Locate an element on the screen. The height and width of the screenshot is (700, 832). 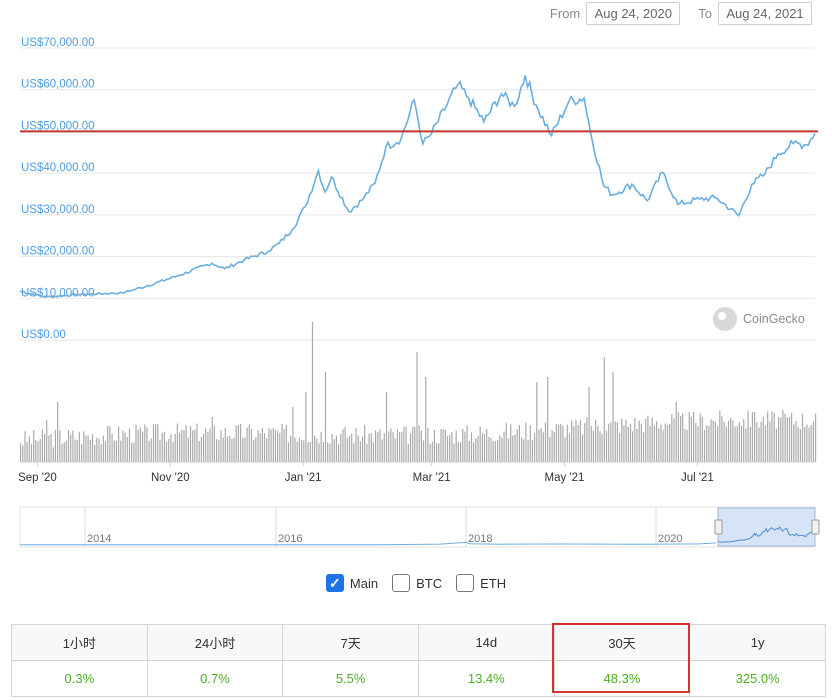
navigator-left-handle is located at coordinates (718, 527).